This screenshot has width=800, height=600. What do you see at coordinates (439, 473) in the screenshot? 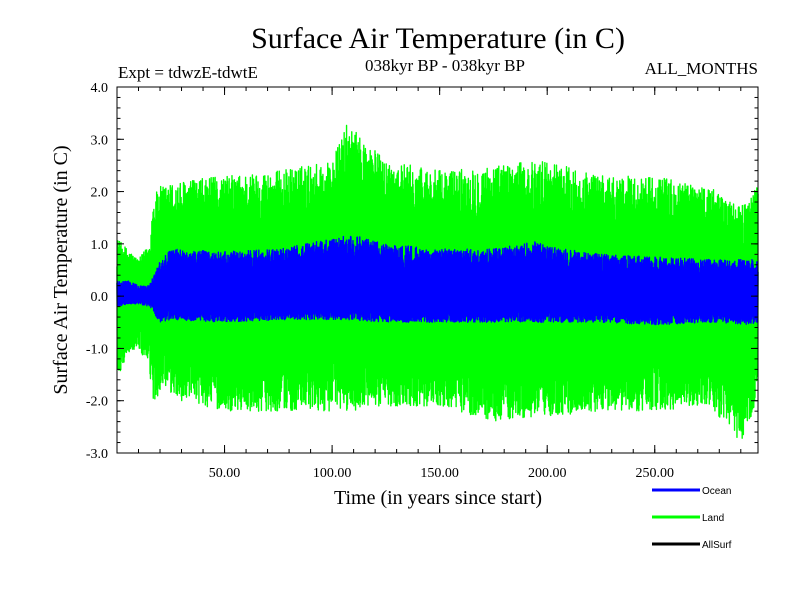
I see `x-tick-label: 150.00` at bounding box center [439, 473].